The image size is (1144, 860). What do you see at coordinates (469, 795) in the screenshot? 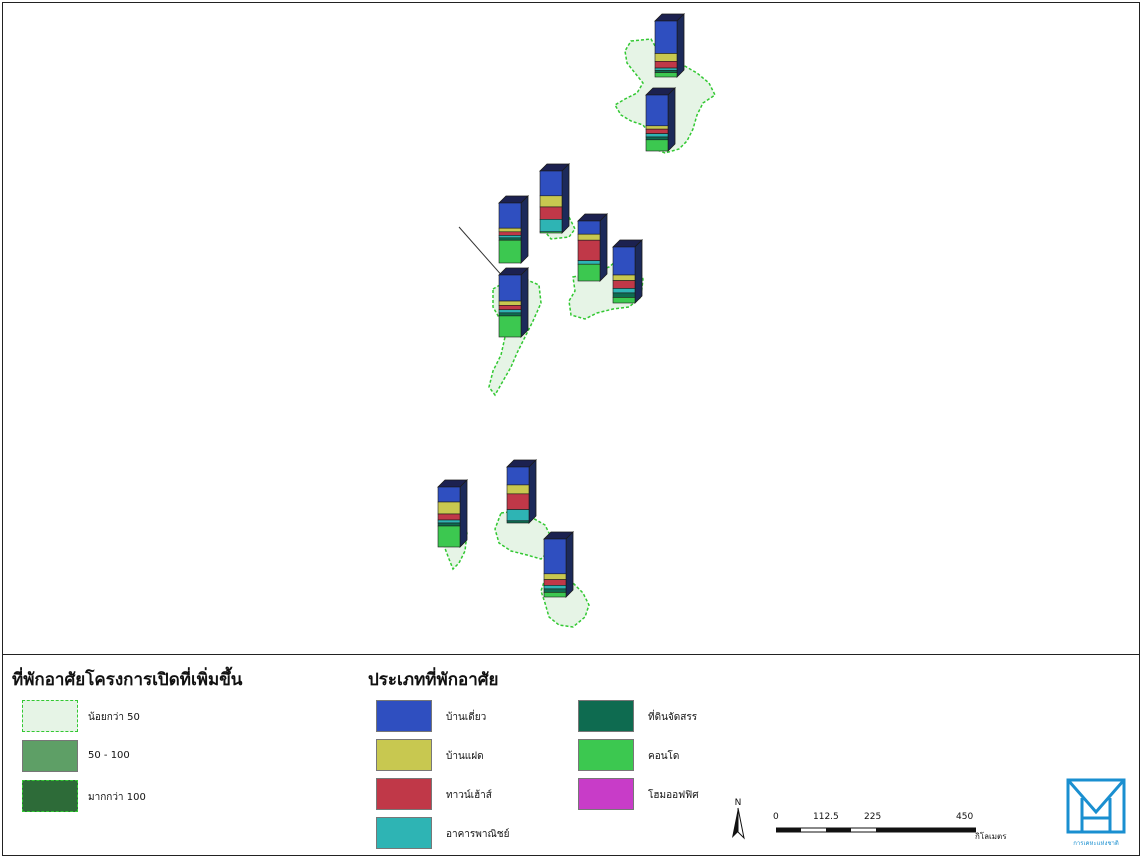
I see `legend-type-label: ทาวน์เฮ้าส์` at bounding box center [469, 795].